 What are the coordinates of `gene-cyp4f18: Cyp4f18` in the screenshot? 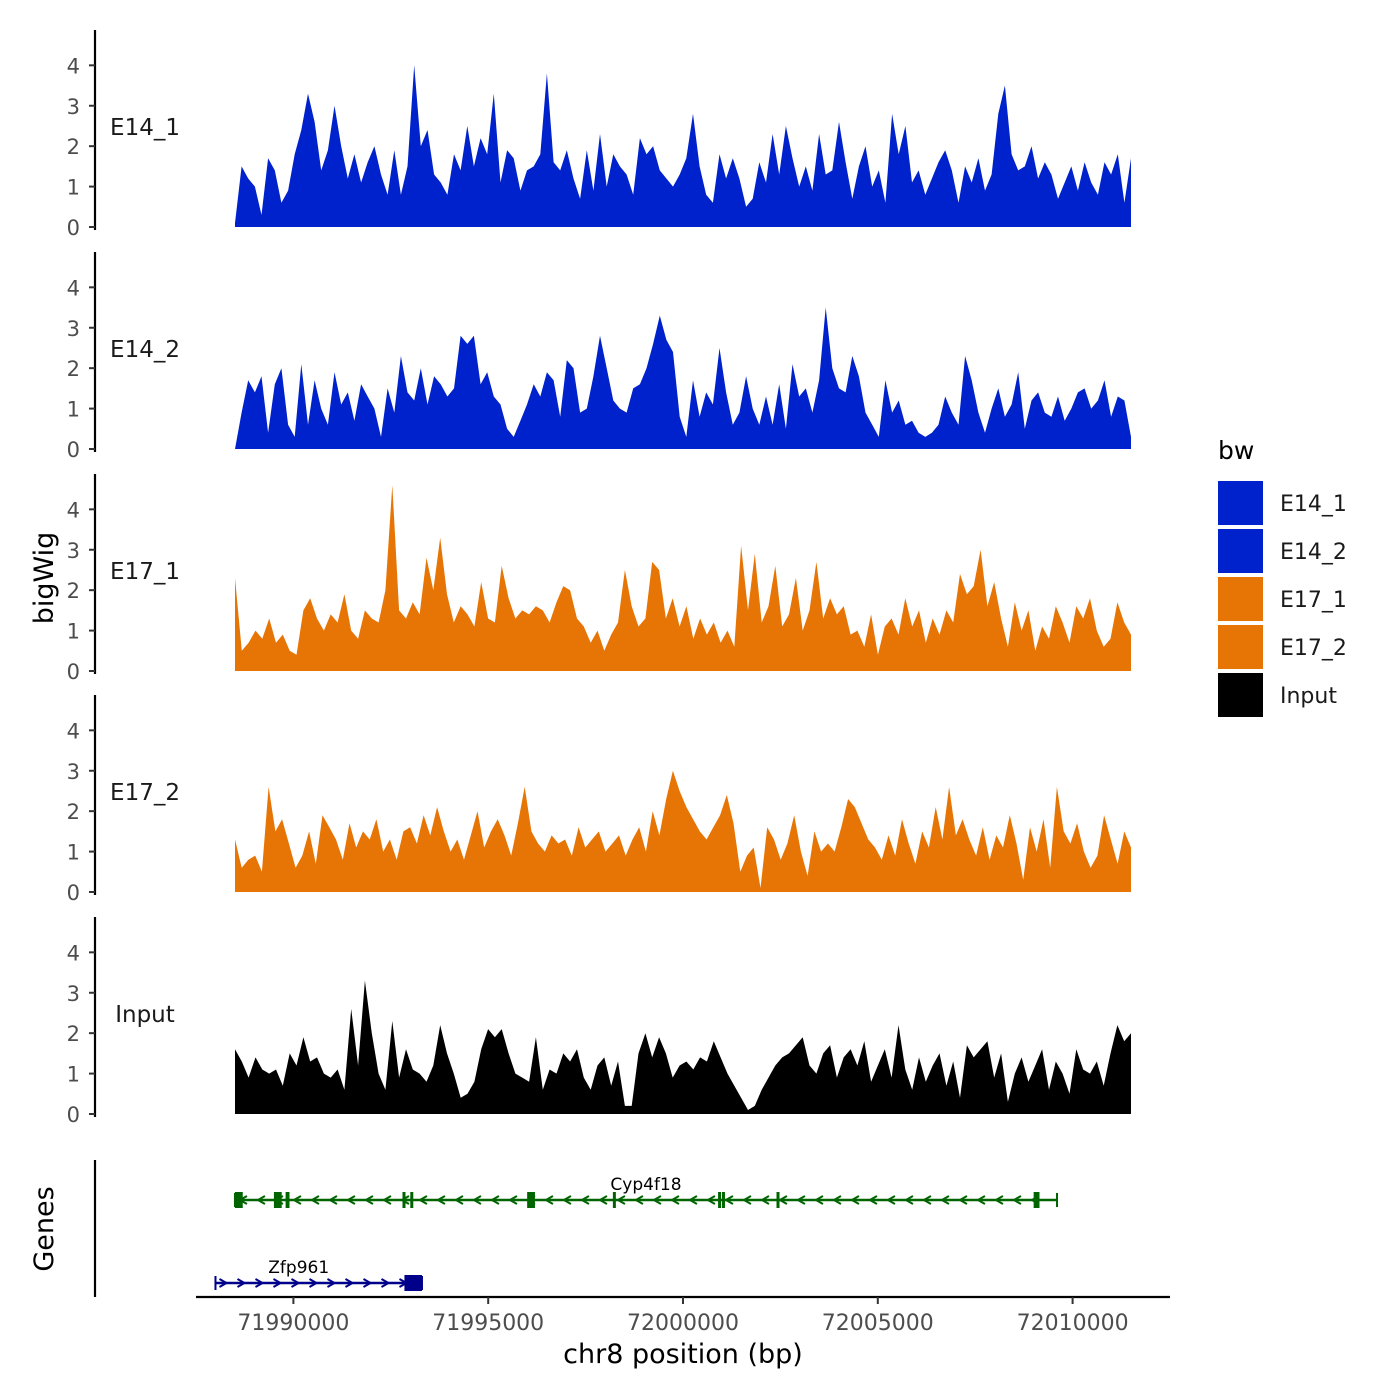 It's located at (646, 1191).